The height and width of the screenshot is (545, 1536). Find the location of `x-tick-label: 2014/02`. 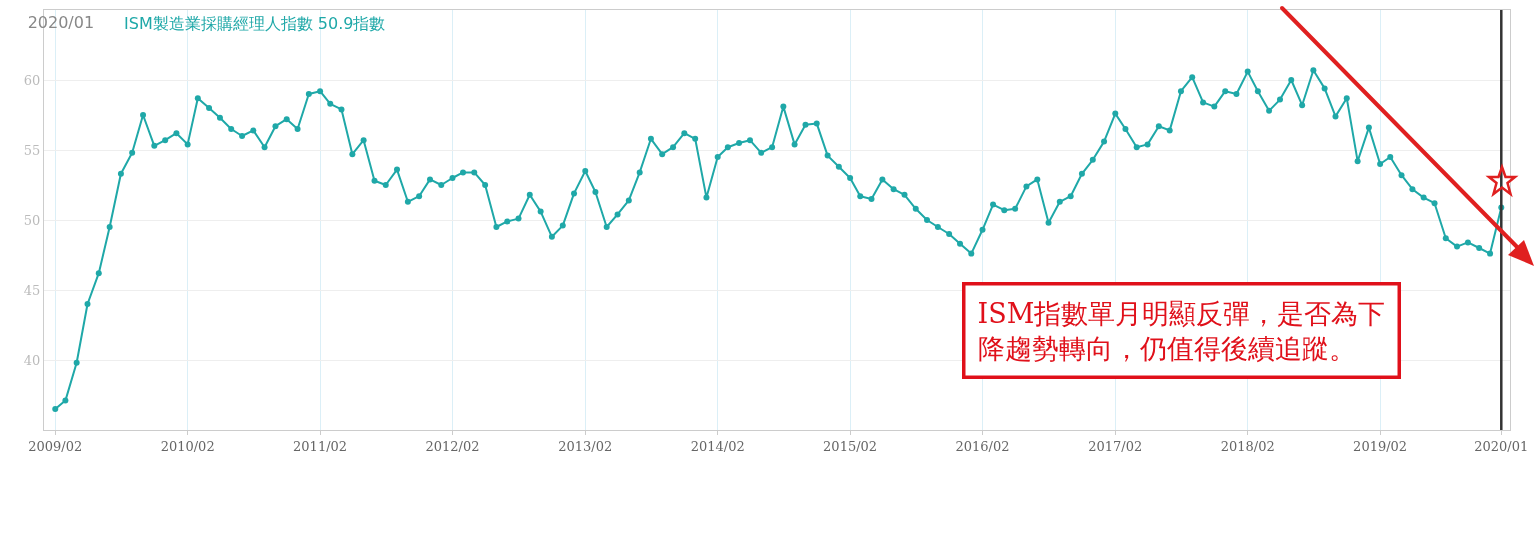

x-tick-label: 2014/02 is located at coordinates (717, 446).